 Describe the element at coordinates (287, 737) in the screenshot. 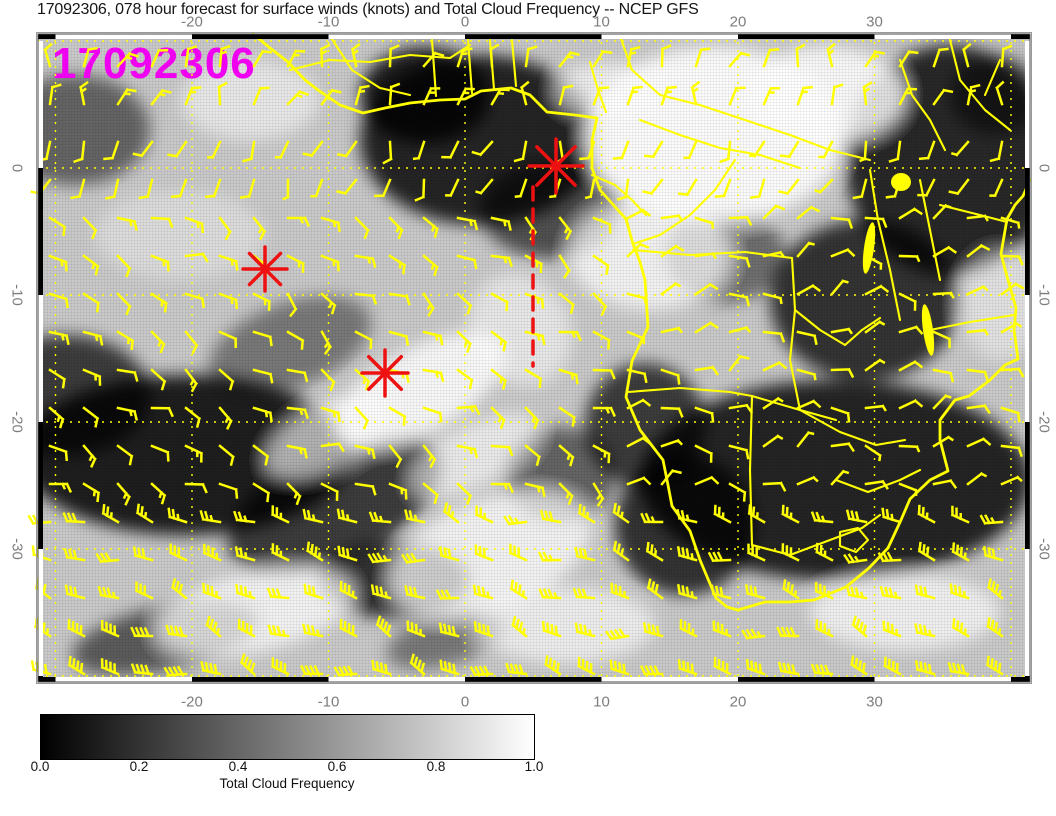

I see `colorbar-gradient` at that location.